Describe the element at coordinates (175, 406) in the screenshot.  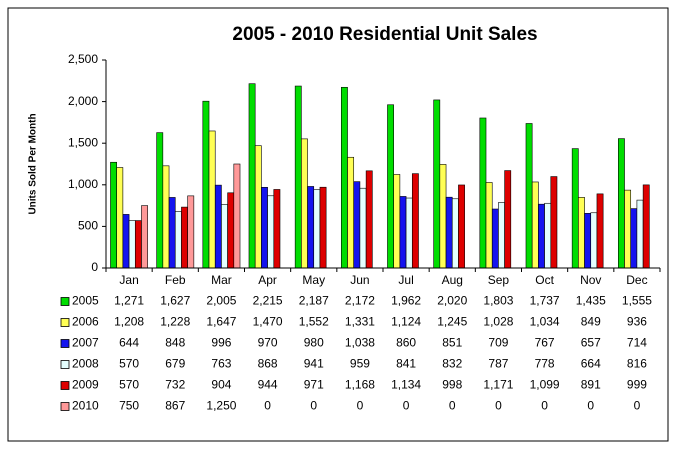
I see `table-cell: 867` at that location.